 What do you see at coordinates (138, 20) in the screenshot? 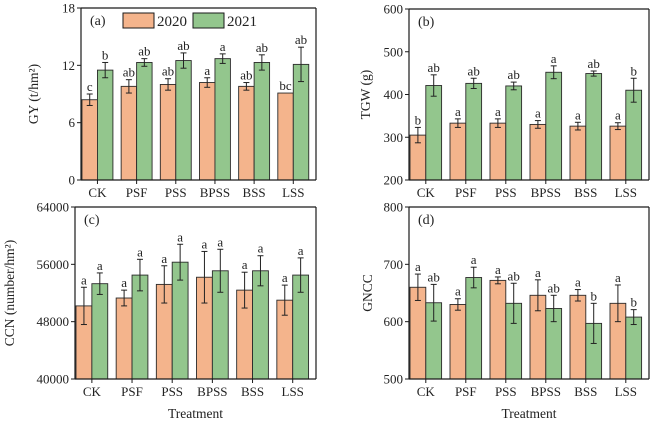
I see `legend-swatch-2020` at bounding box center [138, 20].